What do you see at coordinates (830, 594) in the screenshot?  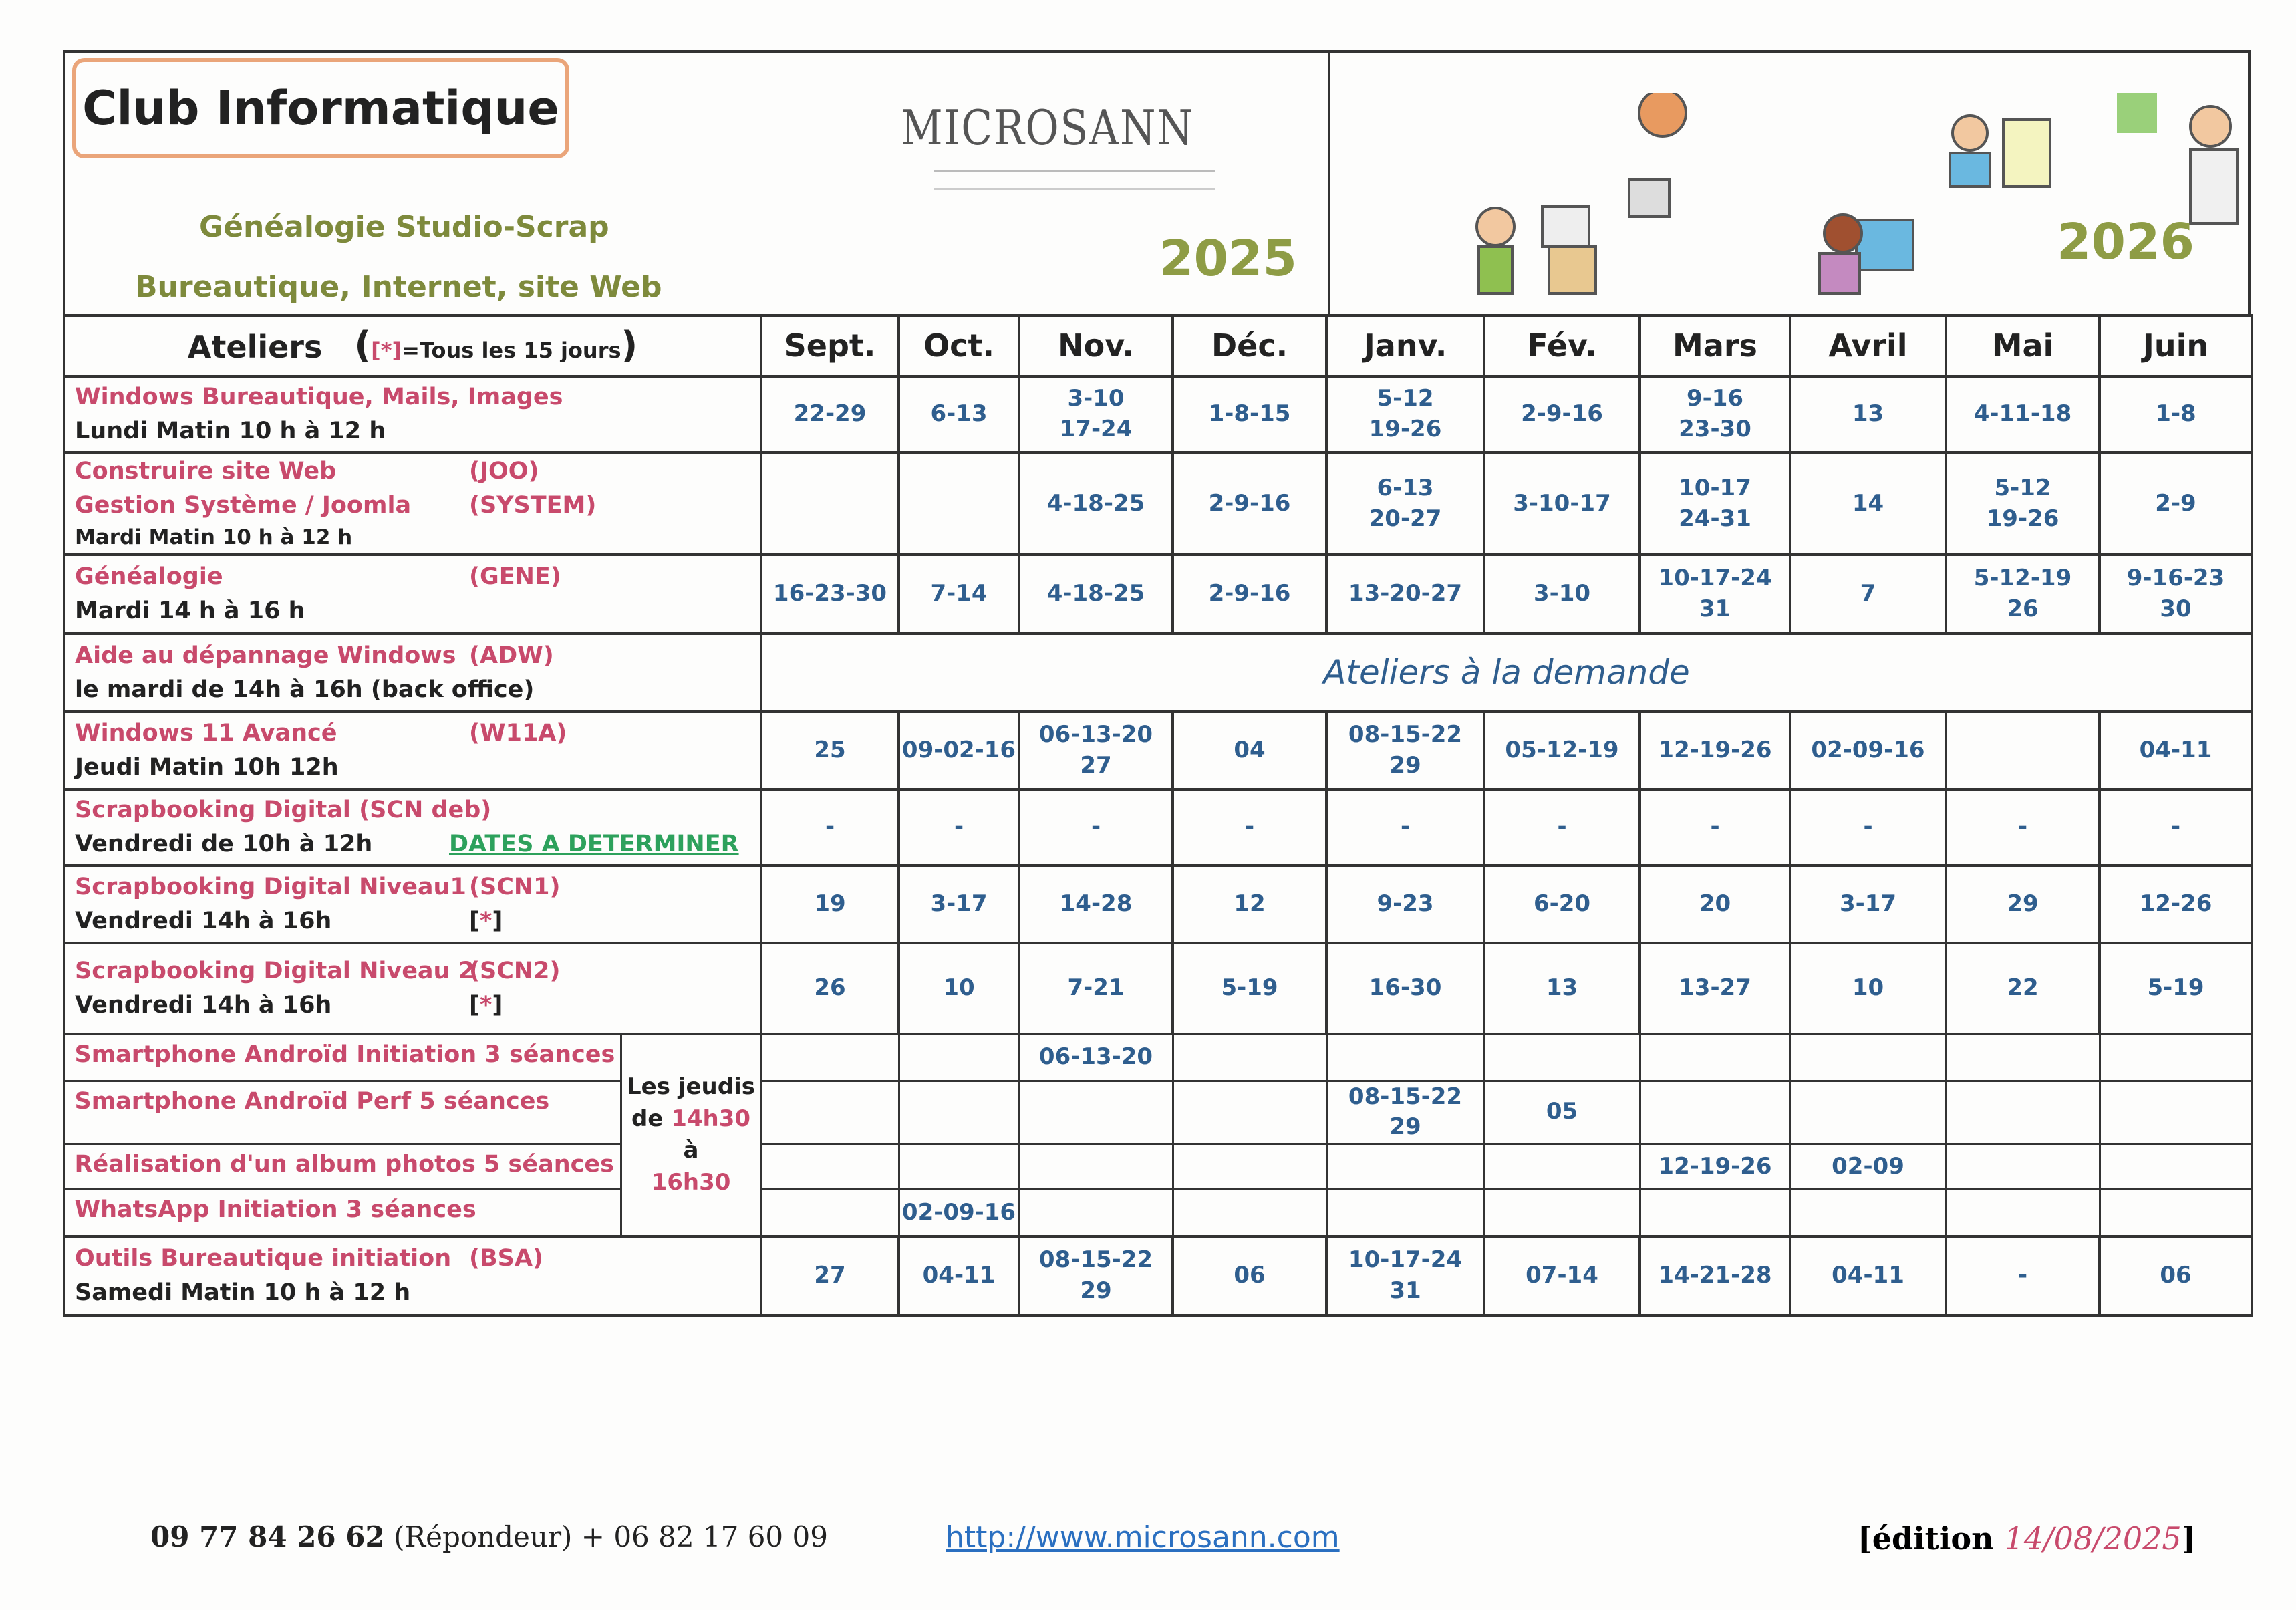 I see `date-cell: 16-23-30` at bounding box center [830, 594].